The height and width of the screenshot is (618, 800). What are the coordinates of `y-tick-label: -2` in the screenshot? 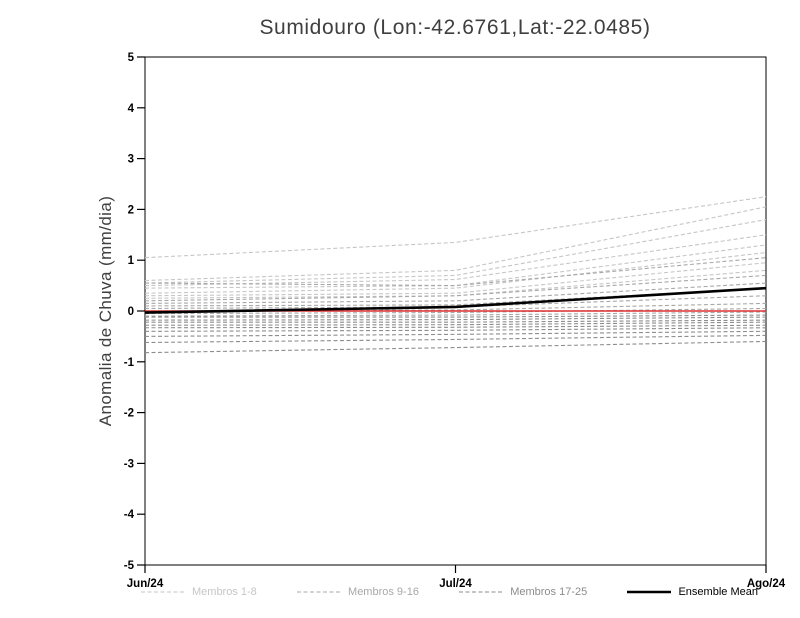 It's located at (129, 414).